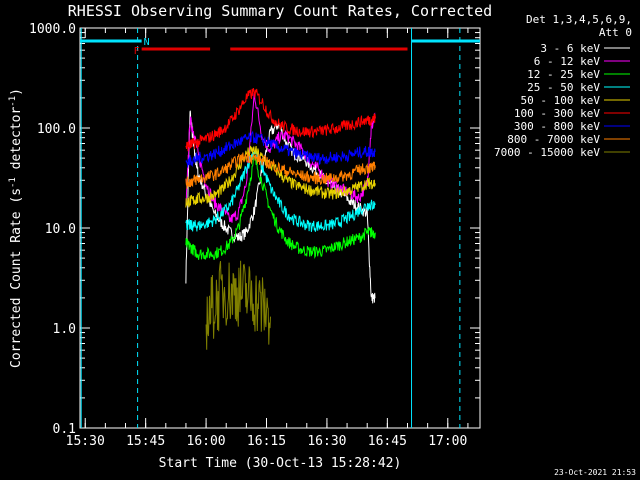 The width and height of the screenshot is (640, 480). What do you see at coordinates (60, 229) in the screenshot?
I see `y-tick-label: 10.0` at bounding box center [60, 229].